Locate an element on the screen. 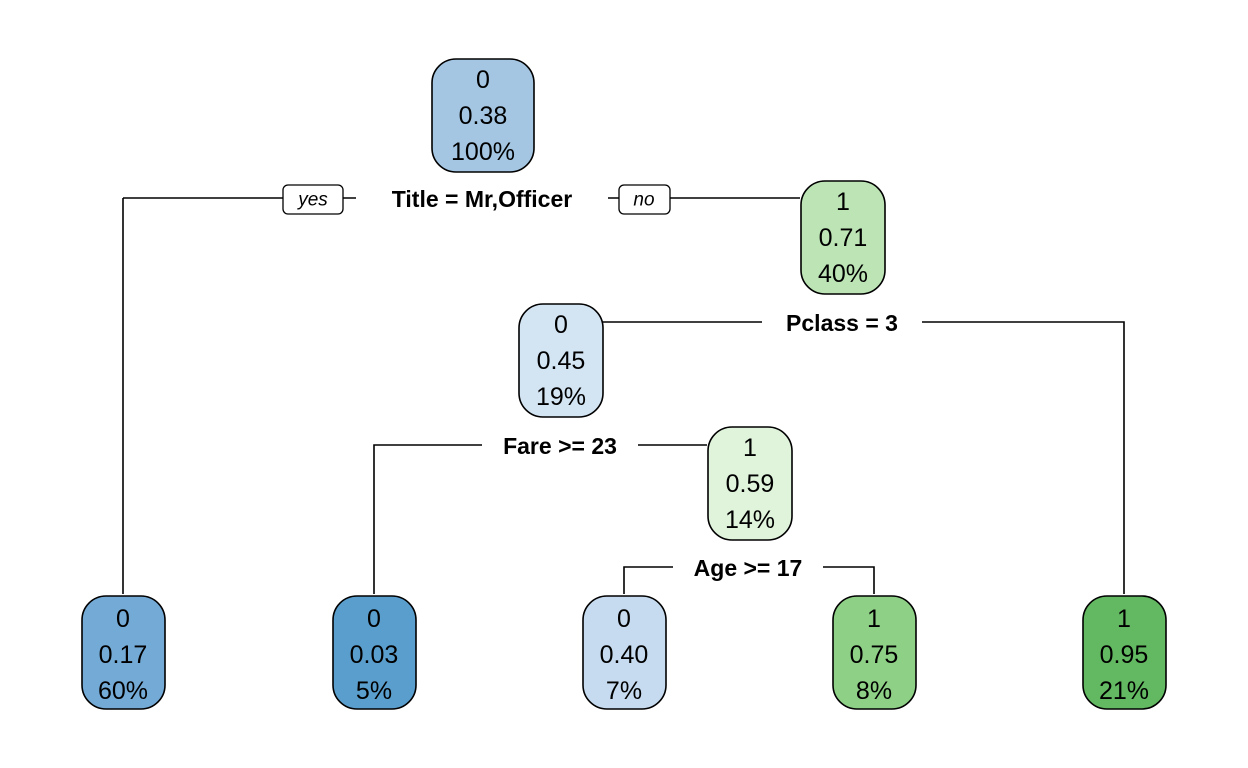  branch-tag-no-text: no is located at coordinates (643, 200).